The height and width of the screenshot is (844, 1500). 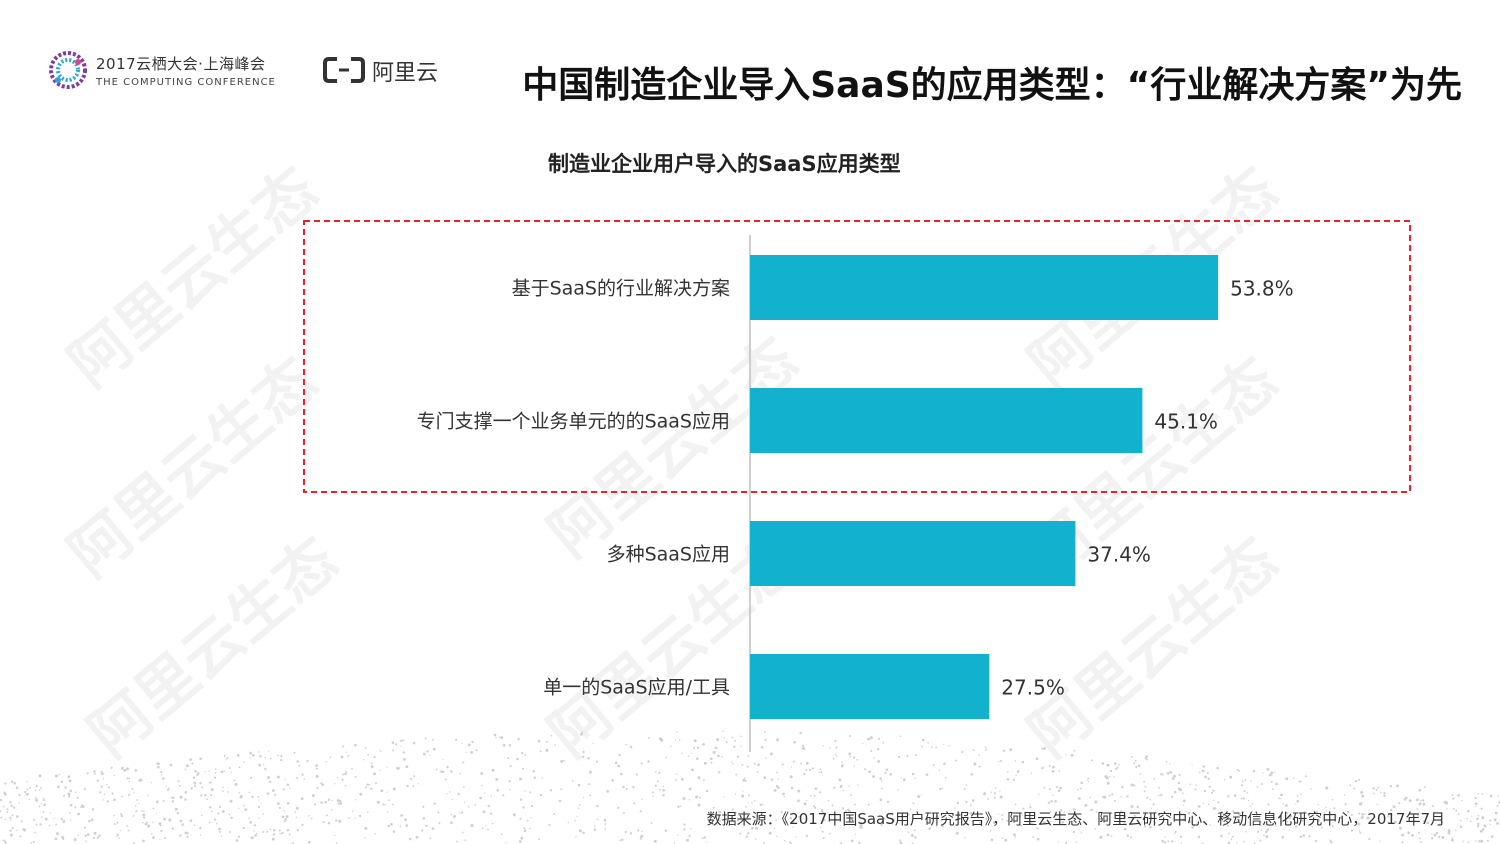 I want to click on conference-title: 2017云栖大会·上海峰会, so click(x=181, y=64).